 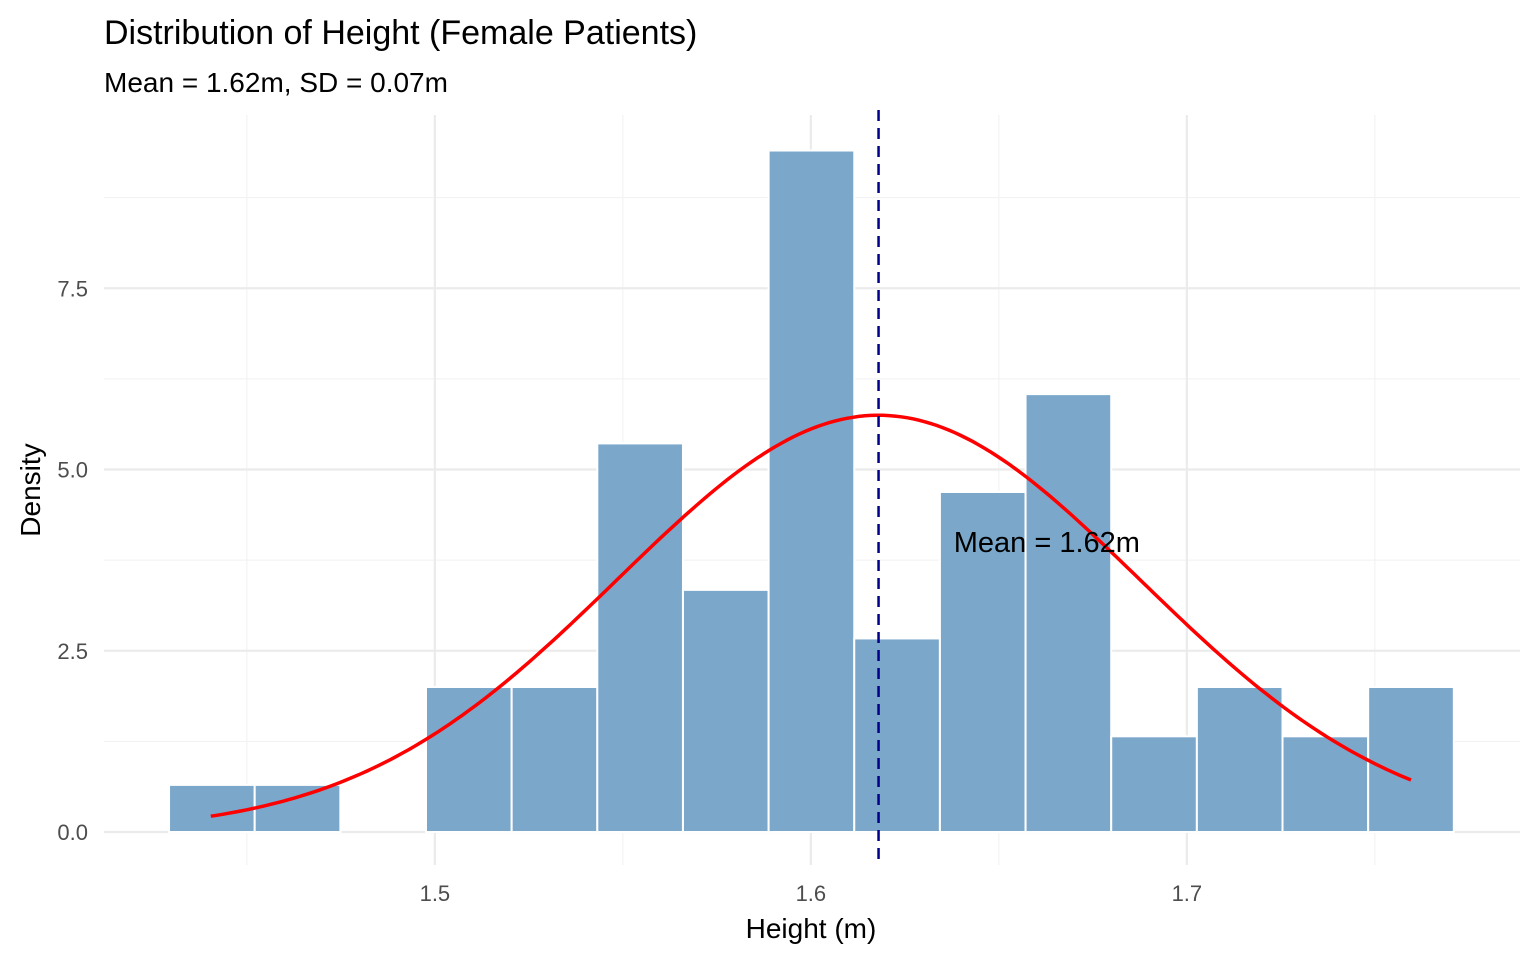 I want to click on x-tick-label: 1.7, so click(x=1187, y=893).